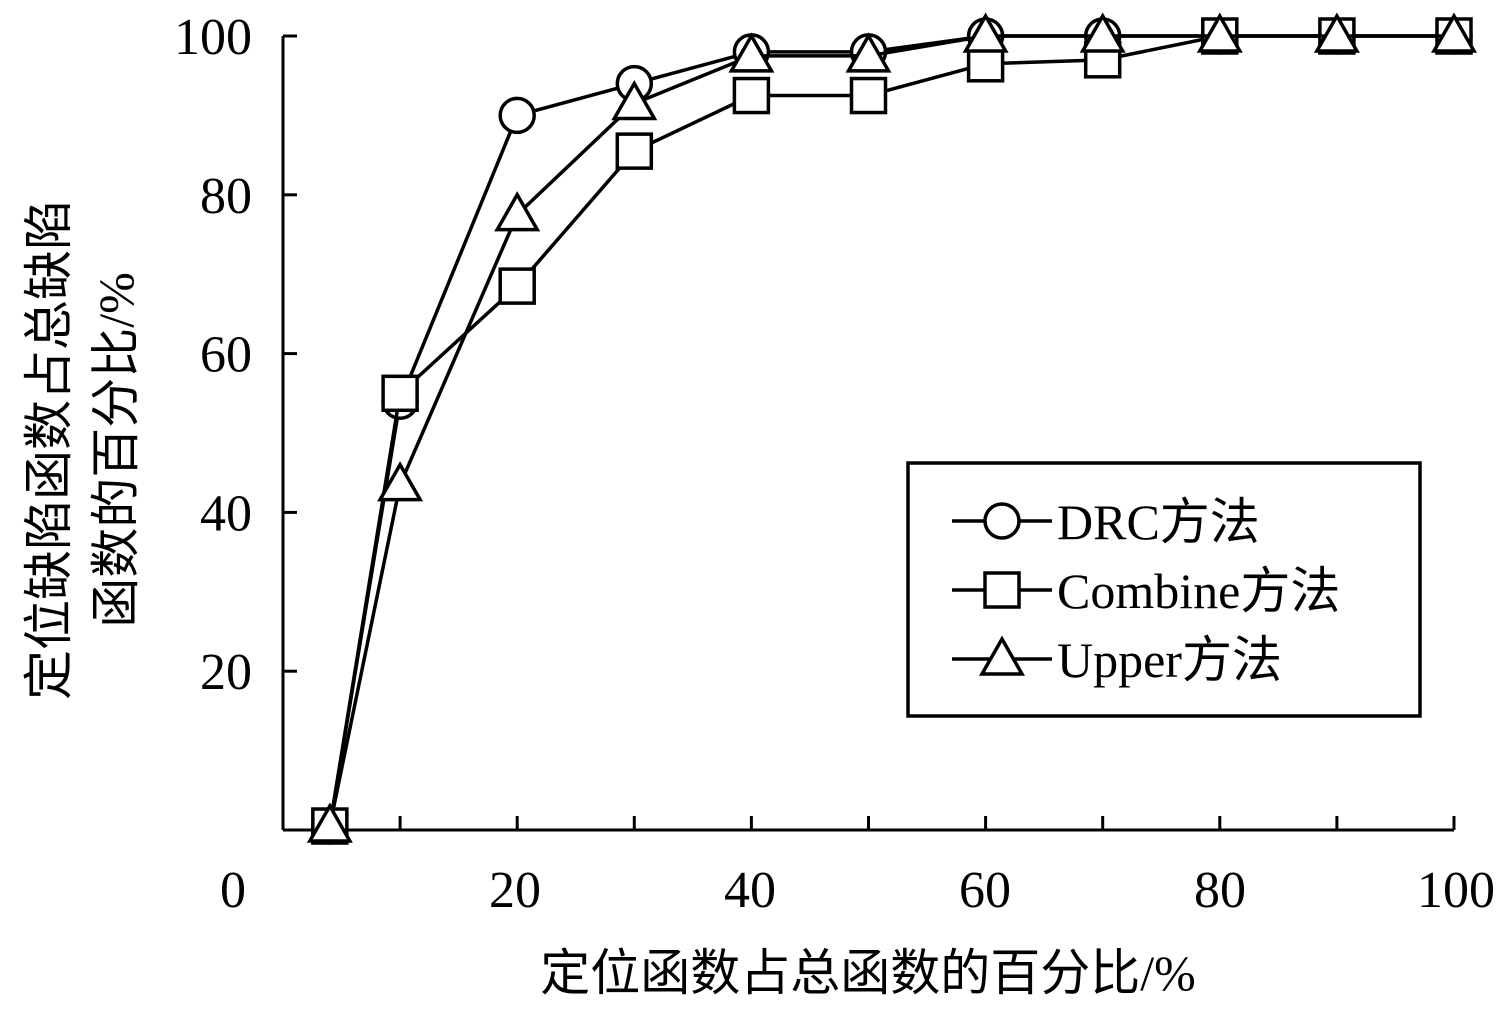 The width and height of the screenshot is (1501, 1009). What do you see at coordinates (1002, 655) in the screenshot?
I see `legend-marker-triangle` at bounding box center [1002, 655].